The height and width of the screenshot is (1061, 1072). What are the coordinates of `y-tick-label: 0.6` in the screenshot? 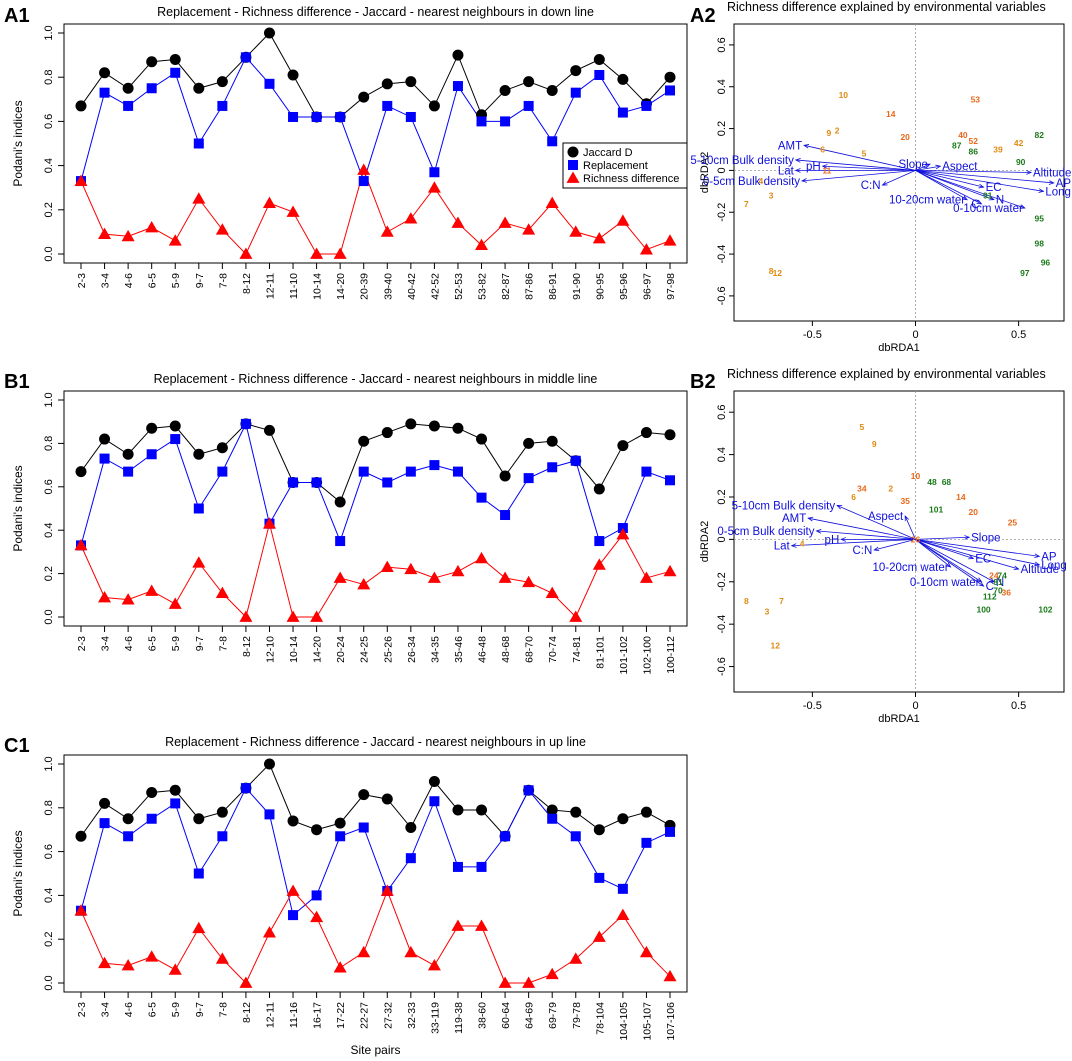 It's located at (49, 121).